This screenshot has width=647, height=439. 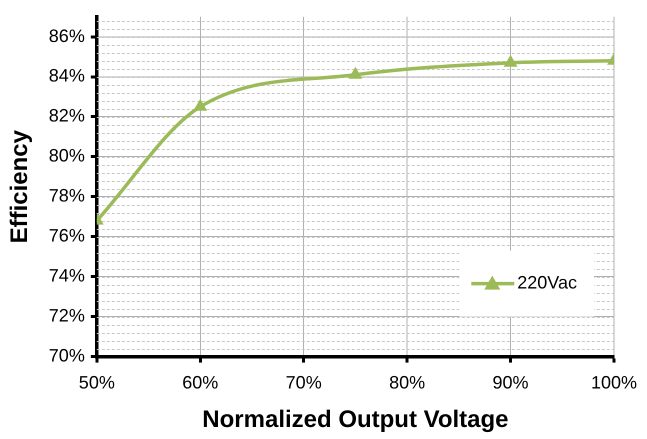 What do you see at coordinates (96, 382) in the screenshot?
I see `x-tick-label: 50%` at bounding box center [96, 382].